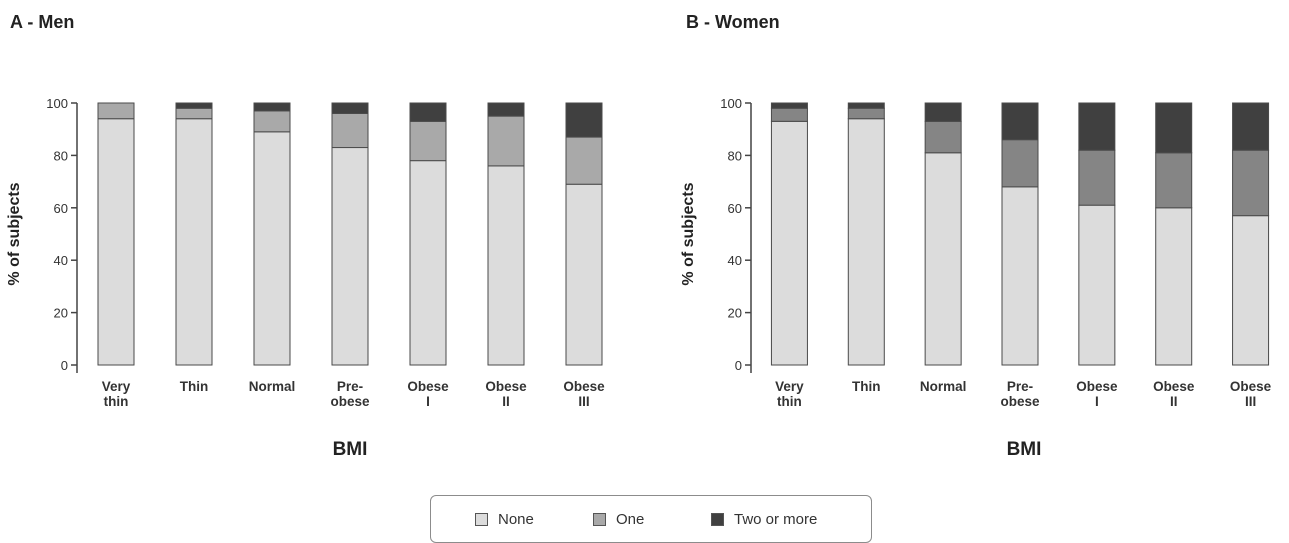 Image resolution: width=1289 pixels, height=543 pixels. I want to click on legend-label-one: One, so click(630, 519).